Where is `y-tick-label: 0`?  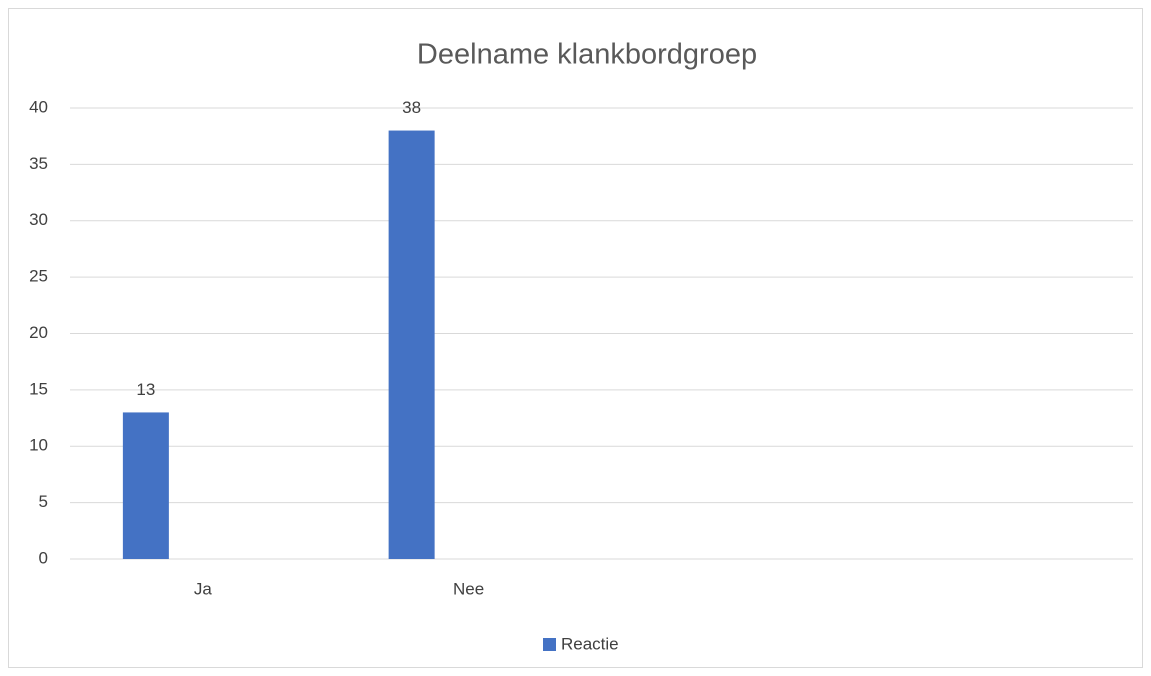 y-tick-label: 0 is located at coordinates (43, 557).